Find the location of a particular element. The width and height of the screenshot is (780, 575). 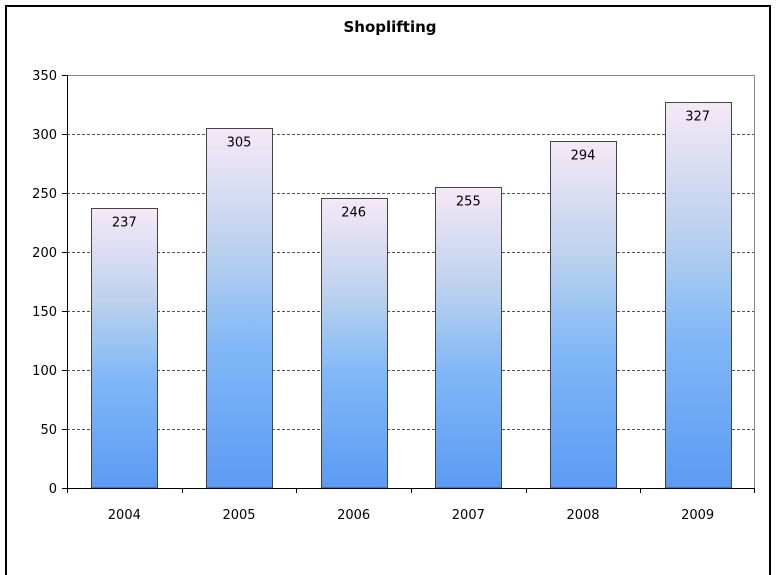

data-label-2005: 305 is located at coordinates (239, 143).